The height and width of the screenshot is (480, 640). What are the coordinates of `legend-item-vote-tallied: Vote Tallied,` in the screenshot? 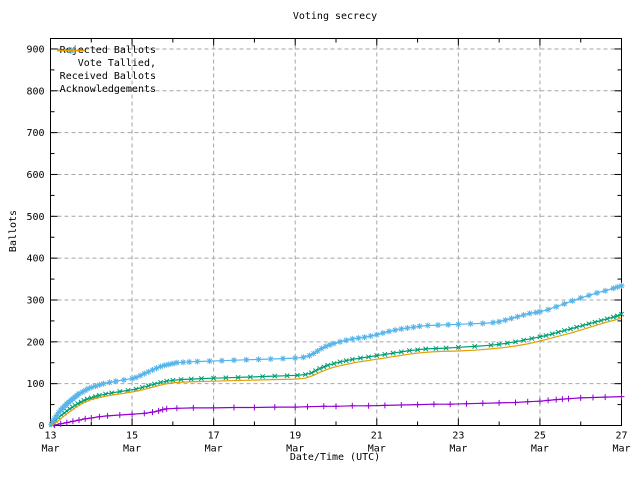 It's located at (104, 58).